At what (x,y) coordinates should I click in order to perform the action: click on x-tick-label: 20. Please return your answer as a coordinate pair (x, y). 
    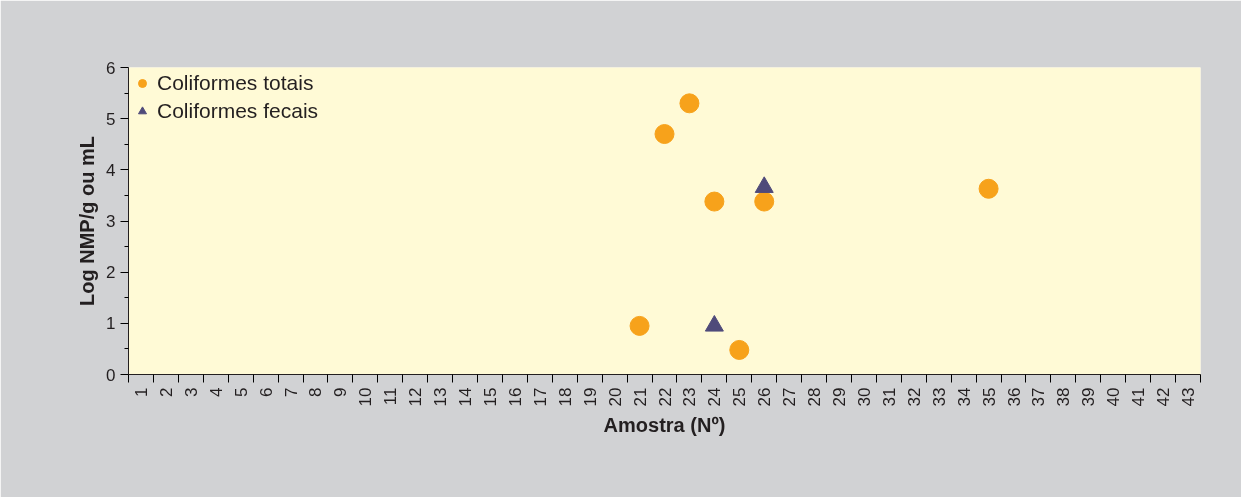
    Looking at the image, I should click on (615, 397).